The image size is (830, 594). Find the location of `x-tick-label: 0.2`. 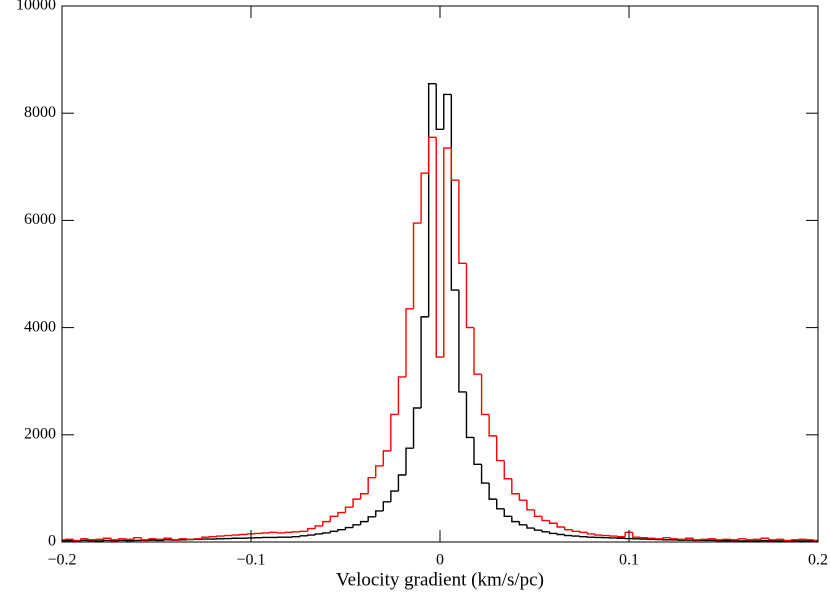

x-tick-label: 0.2 is located at coordinates (818, 560).